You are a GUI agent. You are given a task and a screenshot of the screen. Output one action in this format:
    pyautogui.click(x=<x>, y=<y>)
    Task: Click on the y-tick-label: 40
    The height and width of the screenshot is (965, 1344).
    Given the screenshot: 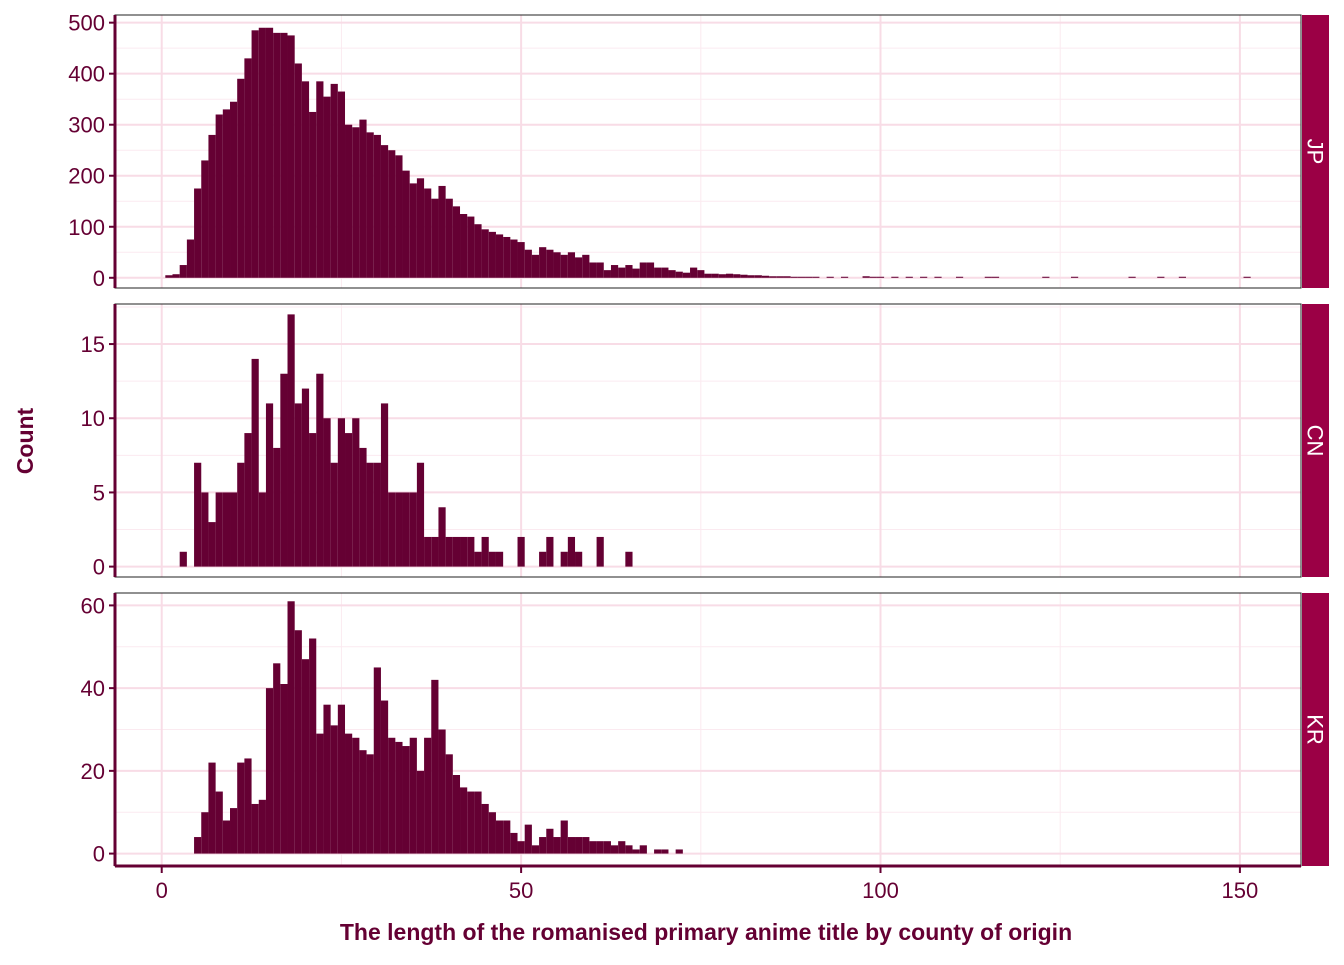 What is the action you would take?
    pyautogui.click(x=93, y=688)
    